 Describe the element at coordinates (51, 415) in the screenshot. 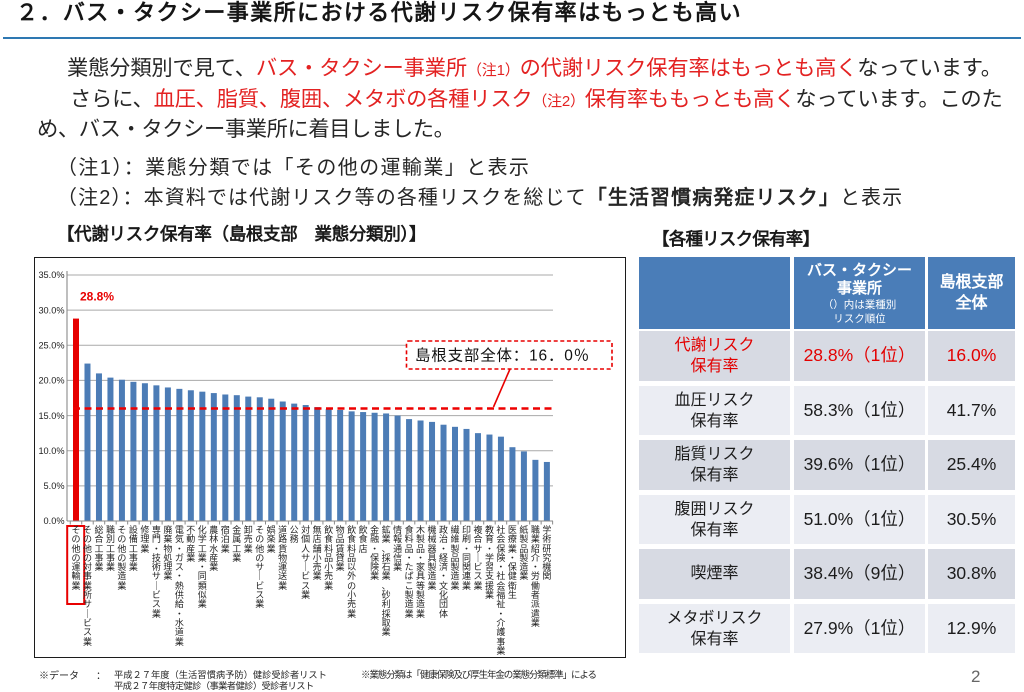

I see `svg-text: 15.0%` at that location.